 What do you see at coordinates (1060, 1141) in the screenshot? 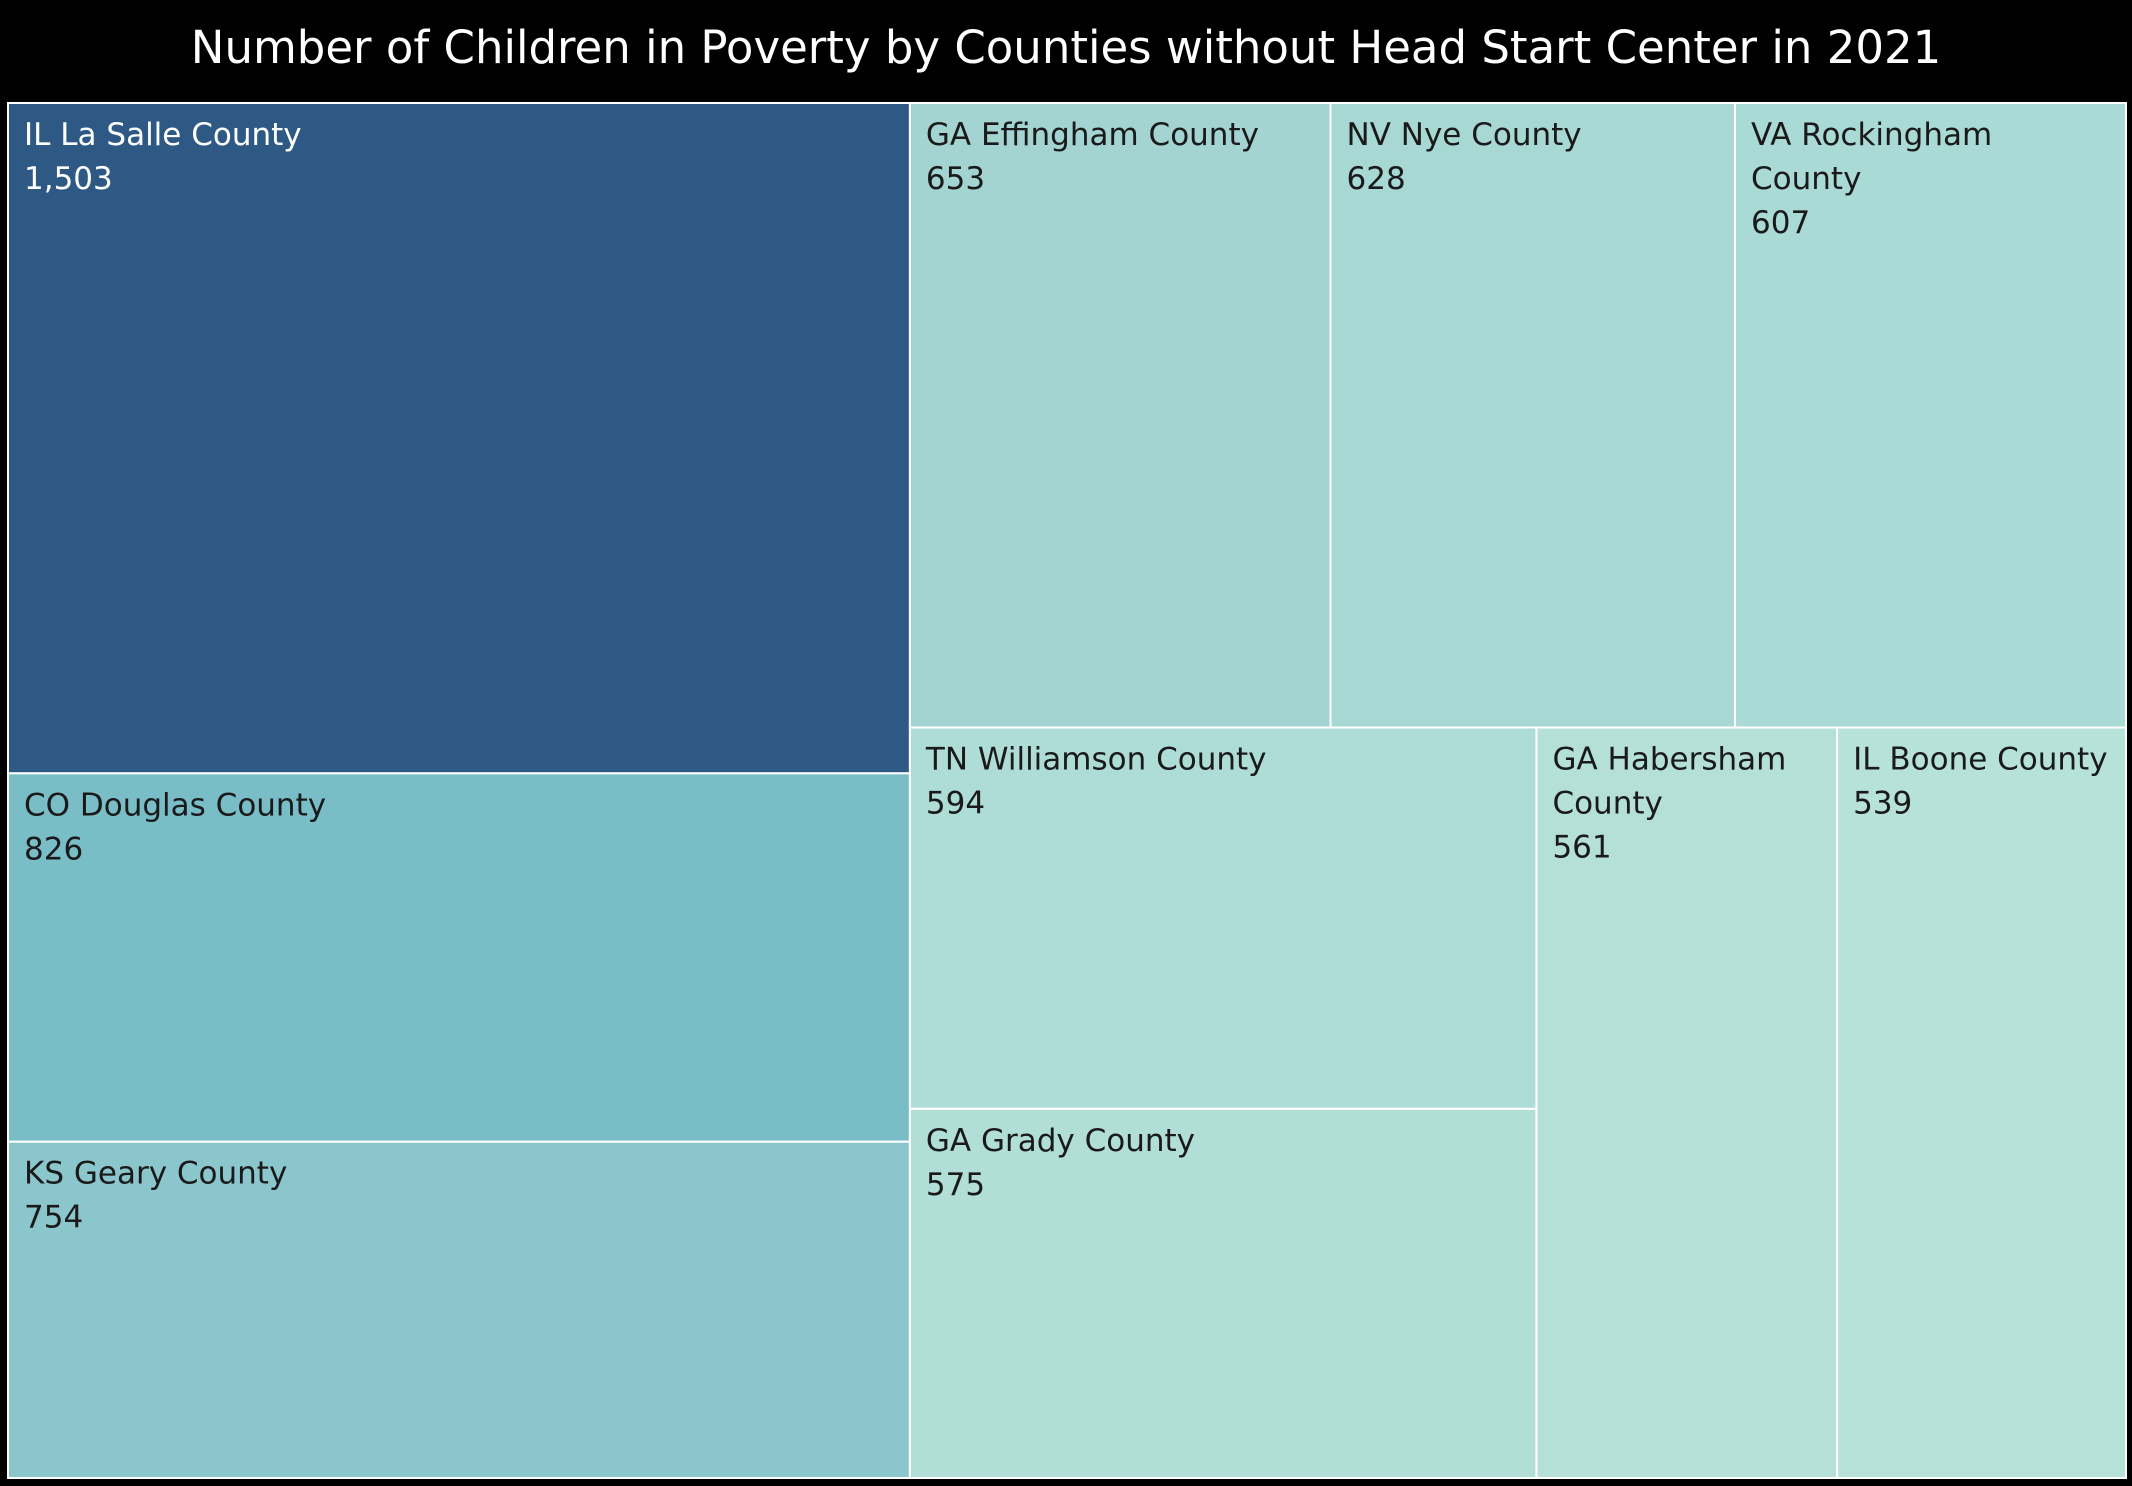
I see `tile-name-ga-grady-county: GA Grady County` at bounding box center [1060, 1141].